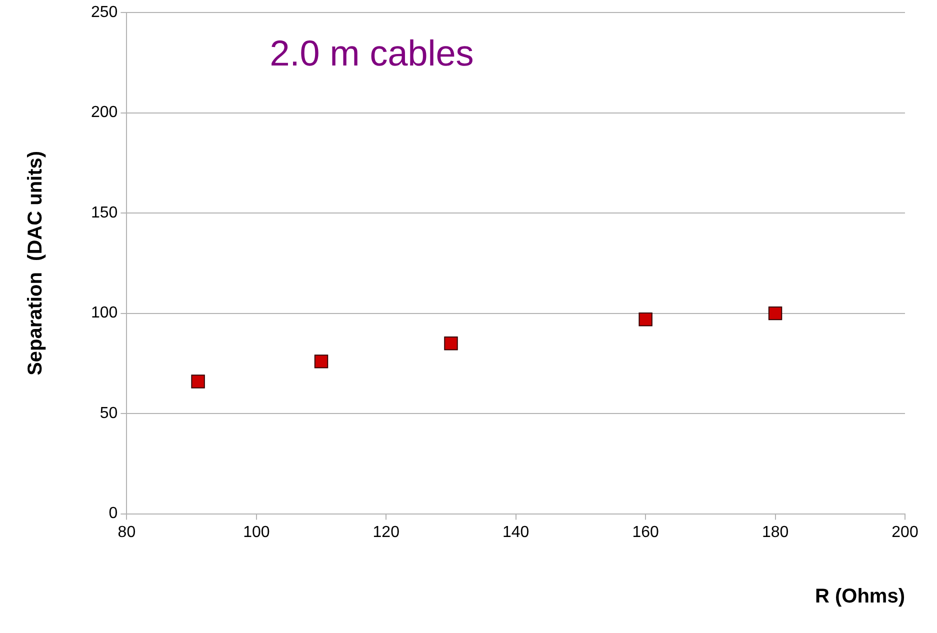 The image size is (937, 633). I want to click on annotation: 2.0 m cables, so click(372, 53).